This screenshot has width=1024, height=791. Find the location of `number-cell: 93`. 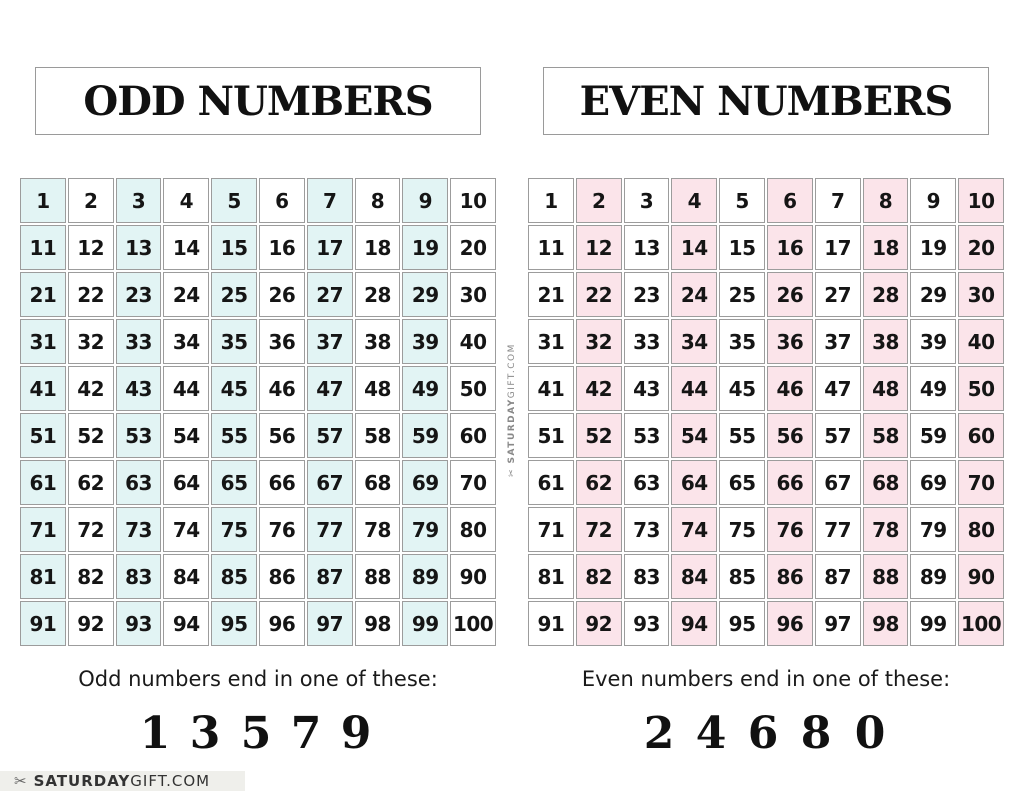

number-cell: 93 is located at coordinates (138, 623).